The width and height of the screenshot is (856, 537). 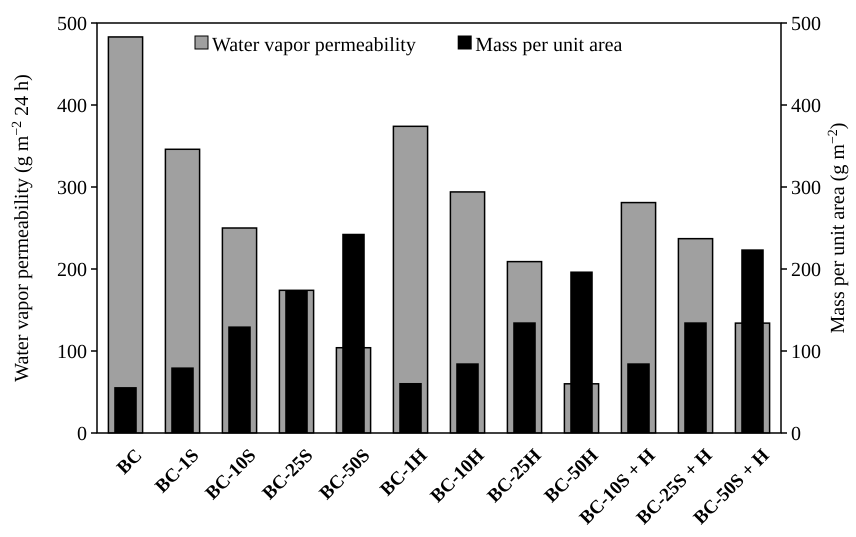 I want to click on y-tick-label: 300, so click(x=72, y=188).